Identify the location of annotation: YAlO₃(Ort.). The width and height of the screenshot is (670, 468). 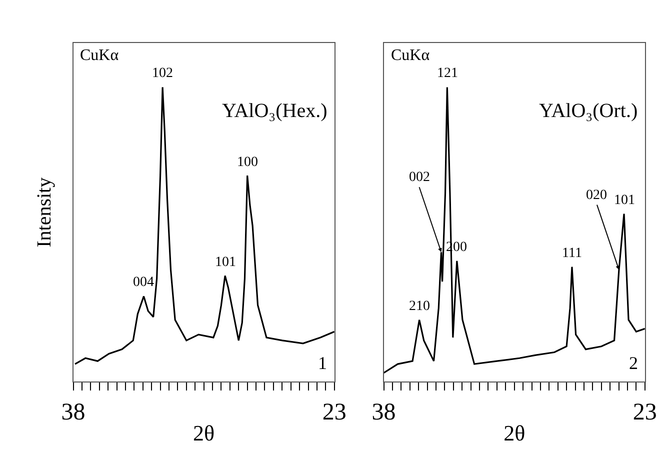
(588, 111).